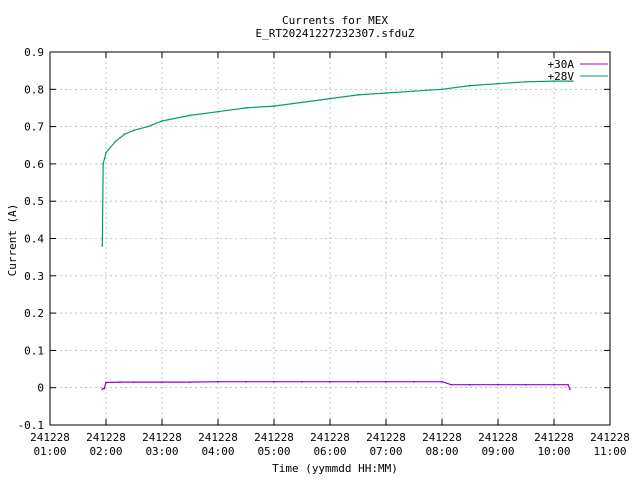 The image size is (640, 480). What do you see at coordinates (40, 388) in the screenshot?
I see `y-tick-label: 0` at bounding box center [40, 388].